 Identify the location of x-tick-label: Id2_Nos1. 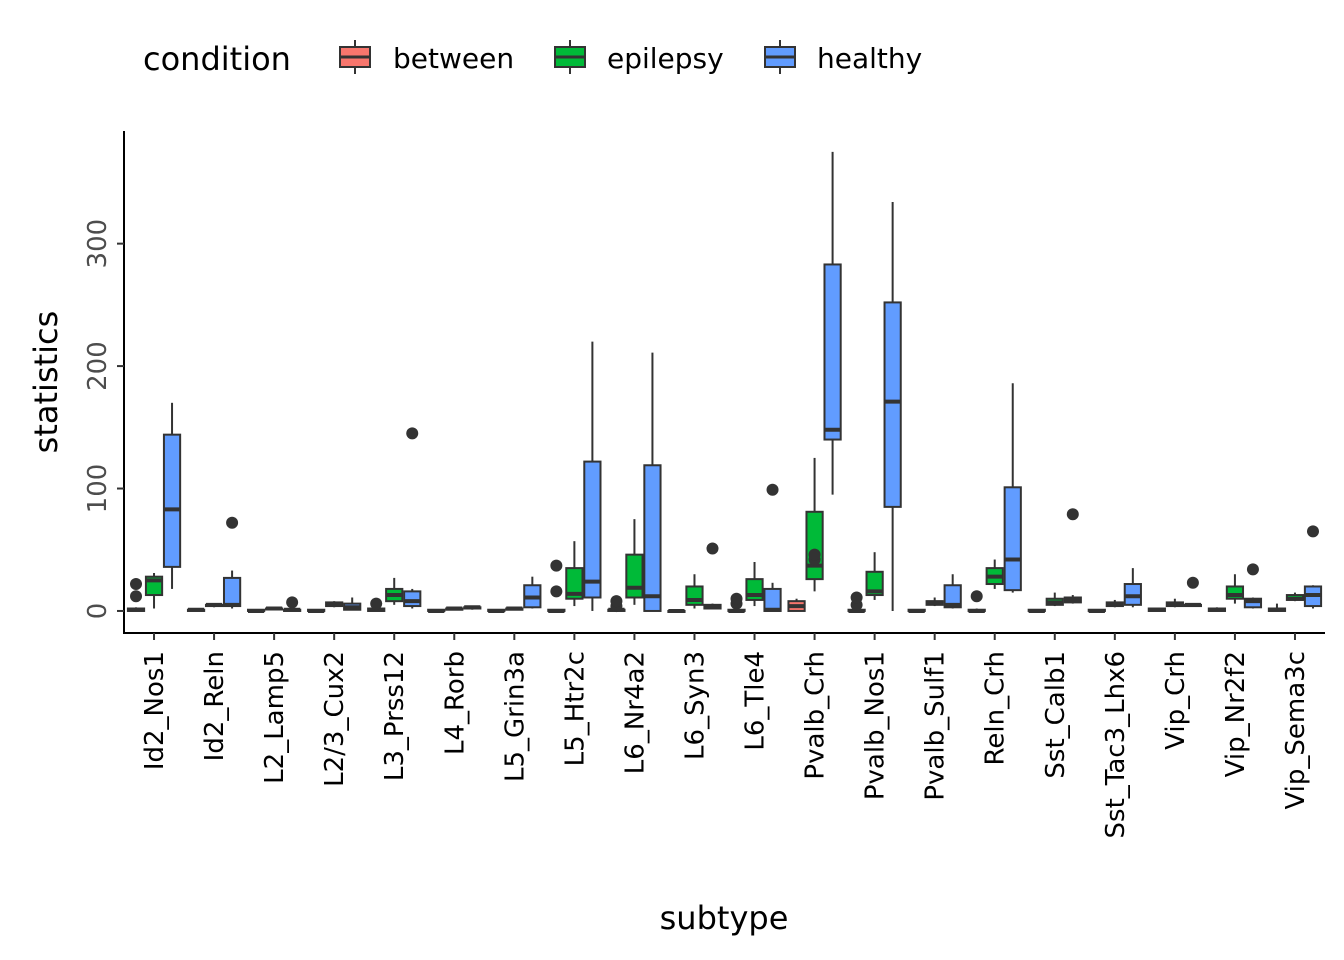
(155, 710).